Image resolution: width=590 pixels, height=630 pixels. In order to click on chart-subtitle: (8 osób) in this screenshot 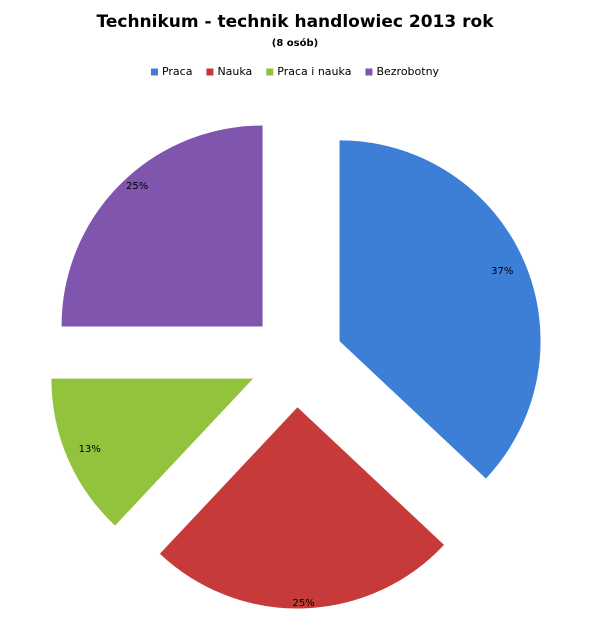, I will do `click(295, 43)`.